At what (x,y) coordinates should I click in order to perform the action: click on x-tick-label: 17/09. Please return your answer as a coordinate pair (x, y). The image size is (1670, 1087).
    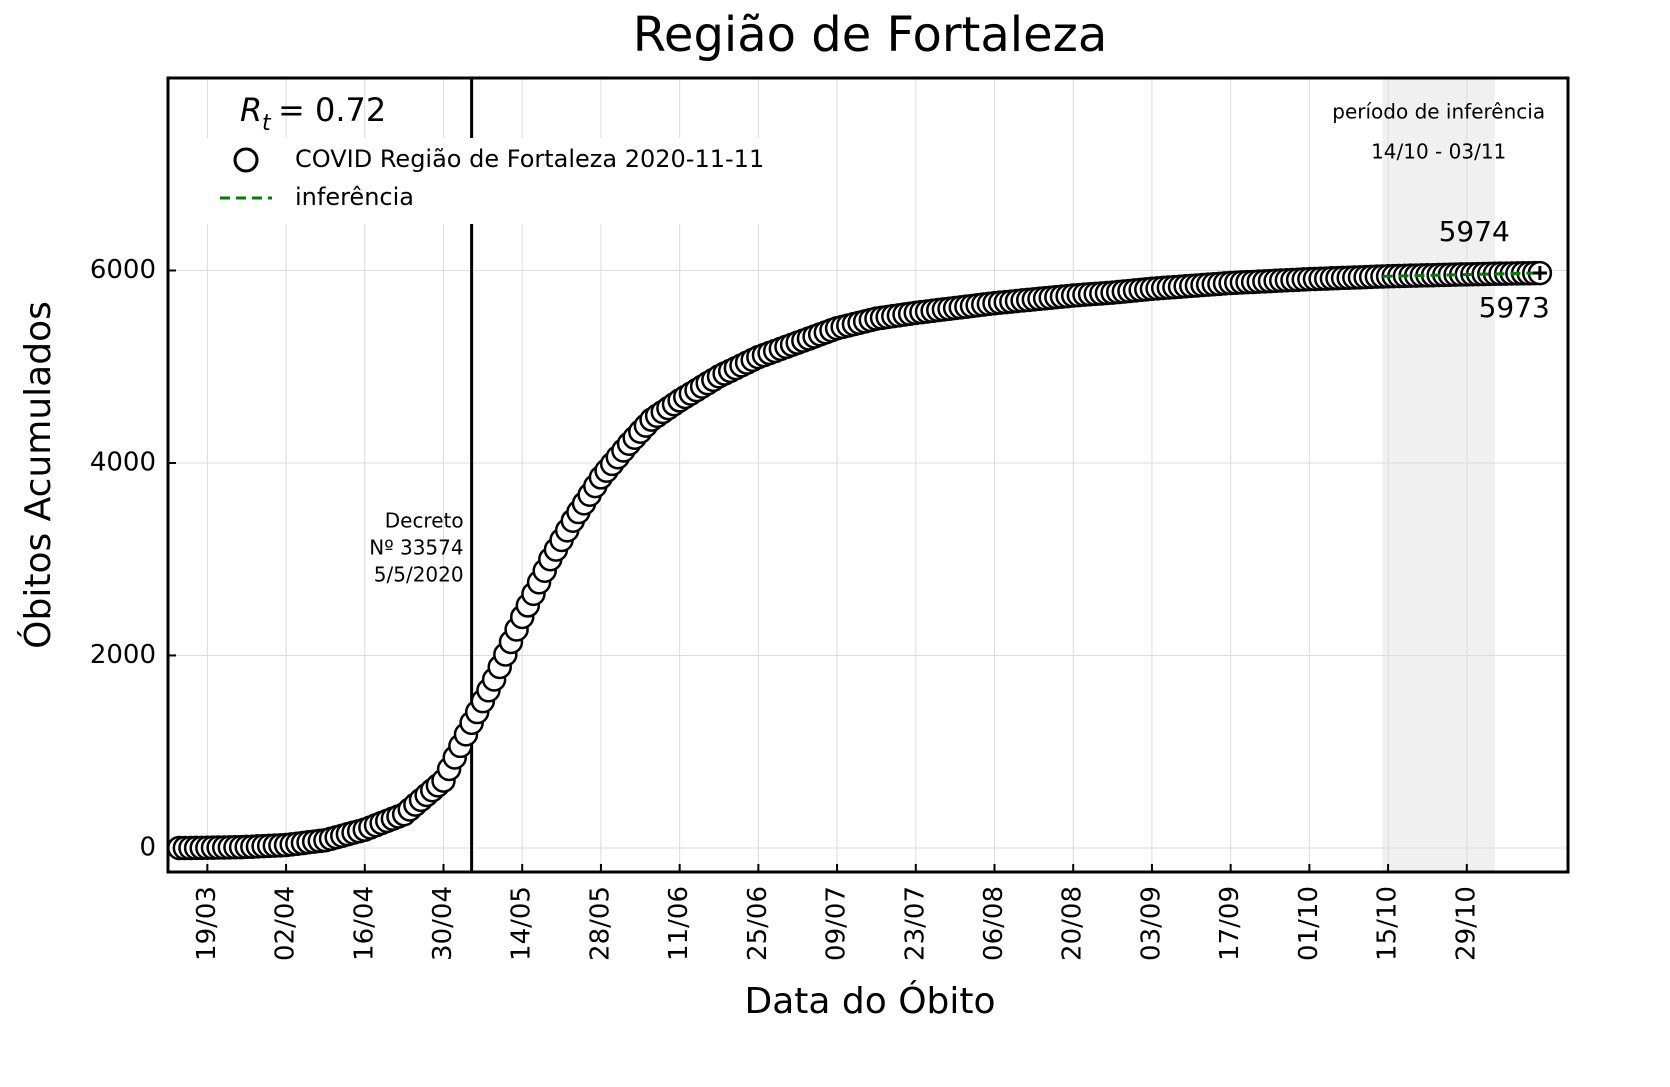
    Looking at the image, I should click on (1230, 923).